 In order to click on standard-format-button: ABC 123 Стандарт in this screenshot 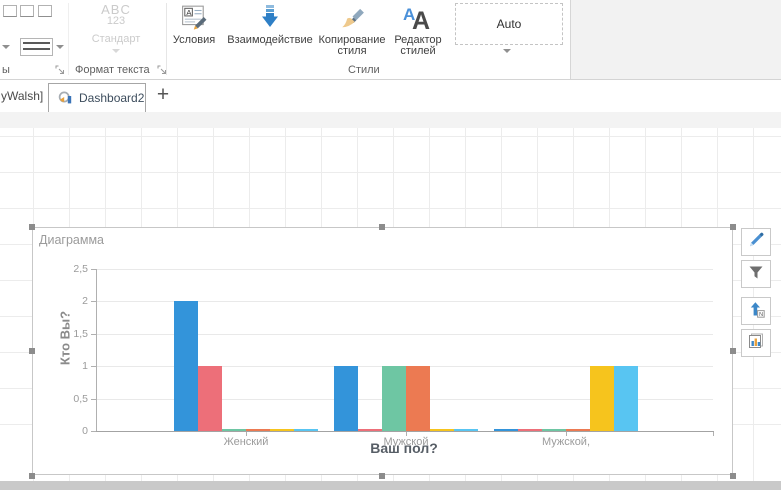, I will do `click(116, 32)`.